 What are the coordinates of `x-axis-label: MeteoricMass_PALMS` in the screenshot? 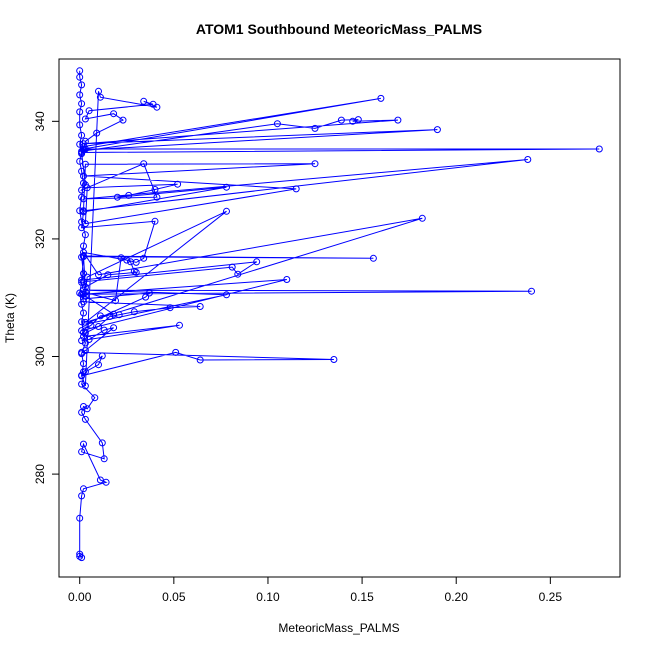 It's located at (338, 628).